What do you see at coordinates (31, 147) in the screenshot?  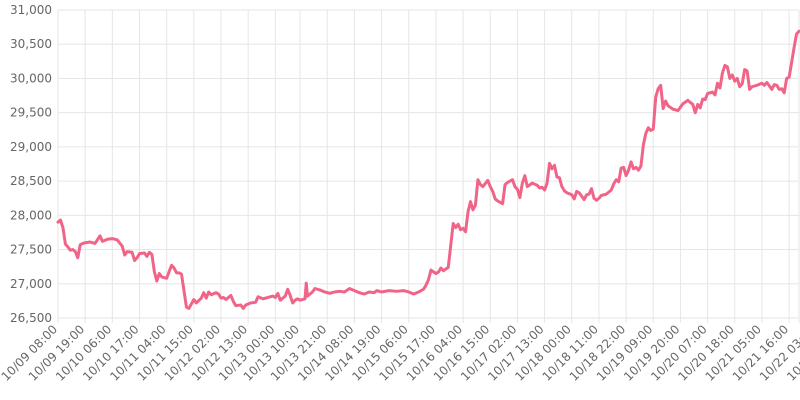 I see `y-tick-label: 29,000` at bounding box center [31, 147].